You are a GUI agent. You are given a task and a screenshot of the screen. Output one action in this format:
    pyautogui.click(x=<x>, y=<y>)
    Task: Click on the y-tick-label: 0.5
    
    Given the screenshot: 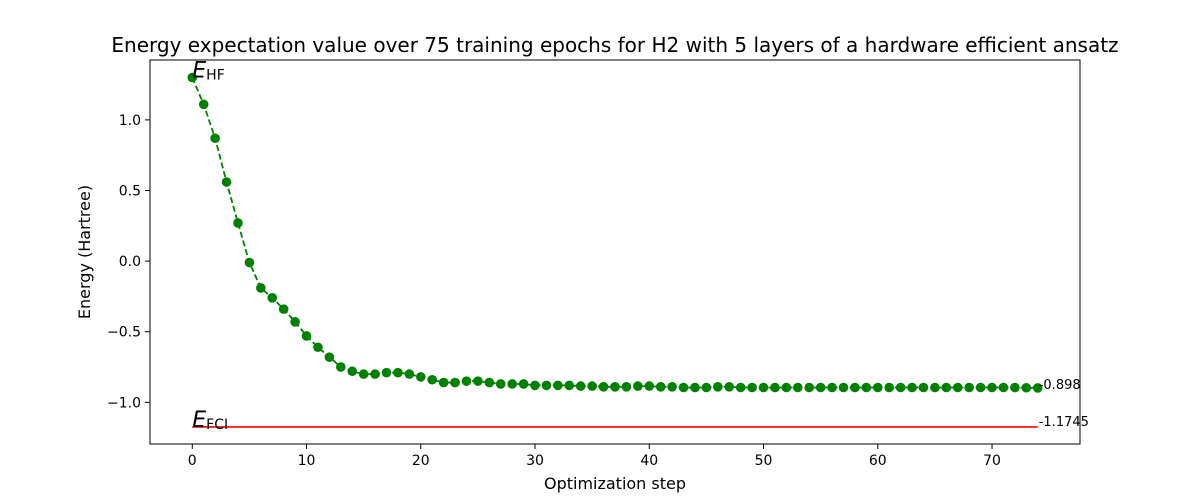 What is the action you would take?
    pyautogui.click(x=130, y=191)
    